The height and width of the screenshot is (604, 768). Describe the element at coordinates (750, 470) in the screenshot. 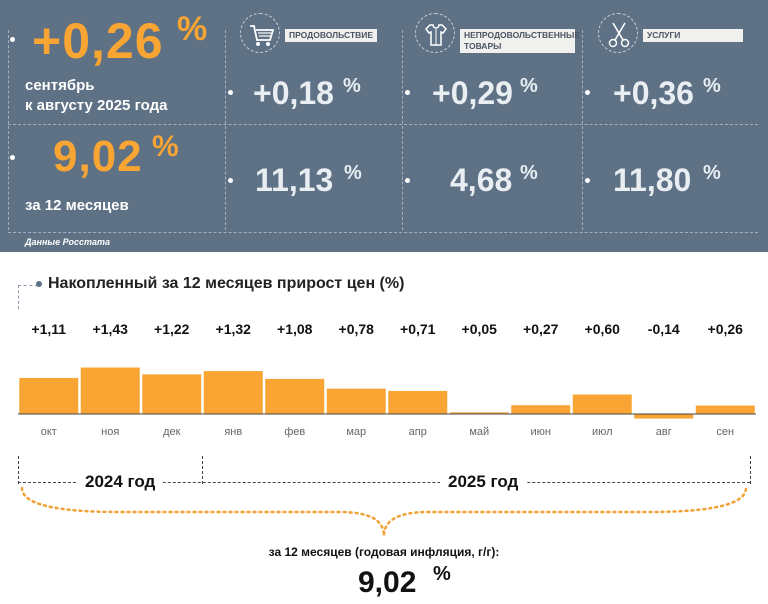

I see `year-divider-right` at that location.